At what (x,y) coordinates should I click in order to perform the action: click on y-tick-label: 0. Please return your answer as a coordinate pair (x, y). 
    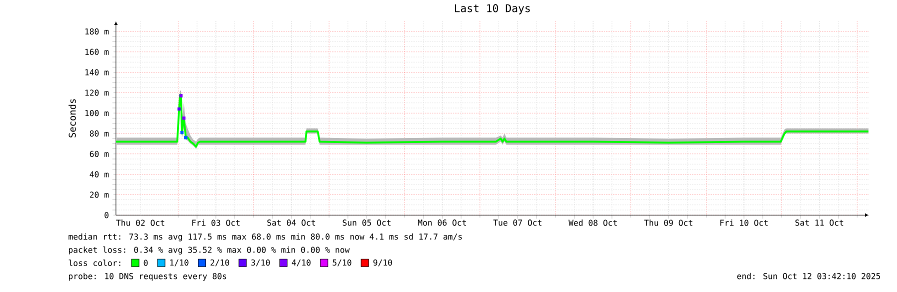
    Looking at the image, I should click on (106, 215).